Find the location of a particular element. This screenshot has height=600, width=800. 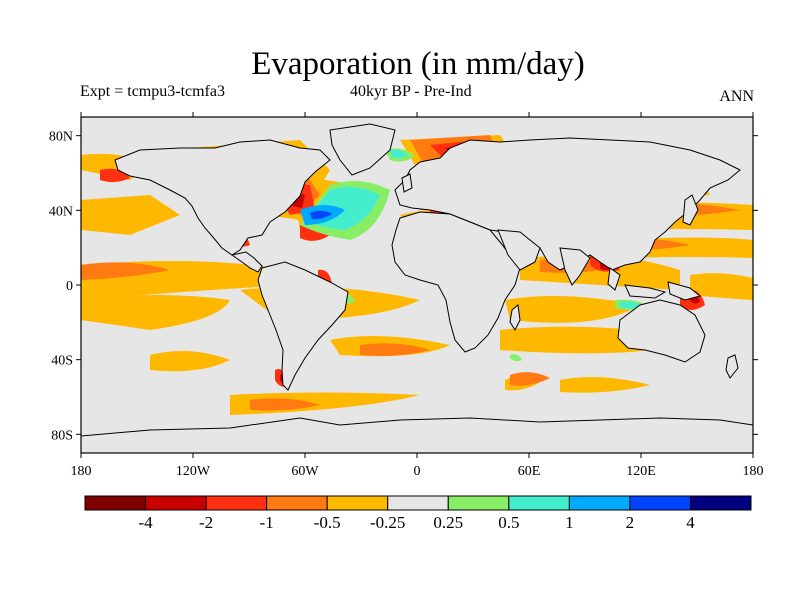

colorbar-label: -2 is located at coordinates (206, 522).